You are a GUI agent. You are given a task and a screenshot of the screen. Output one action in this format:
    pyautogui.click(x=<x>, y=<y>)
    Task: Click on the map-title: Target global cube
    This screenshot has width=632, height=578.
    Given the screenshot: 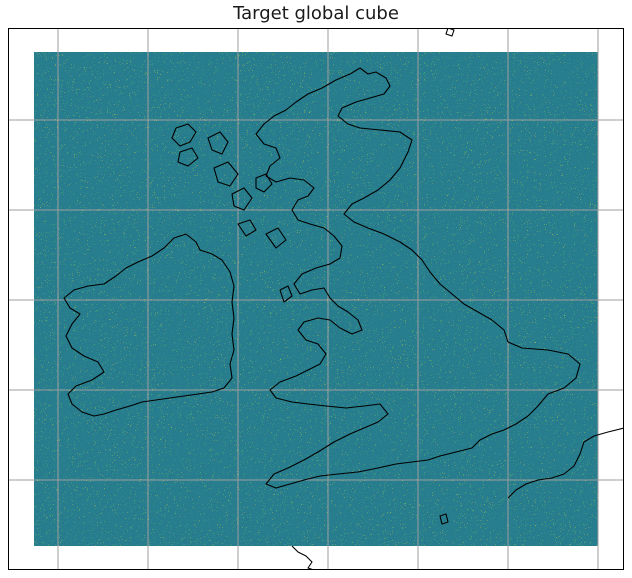 What is the action you would take?
    pyautogui.click(x=316, y=13)
    